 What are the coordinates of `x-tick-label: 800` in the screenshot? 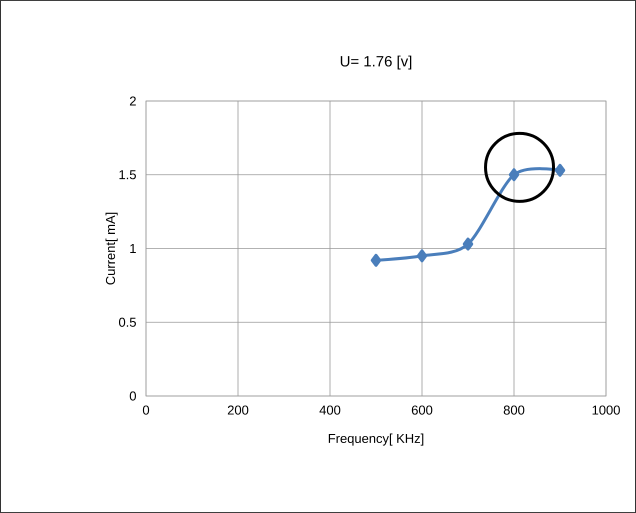 It's located at (514, 410).